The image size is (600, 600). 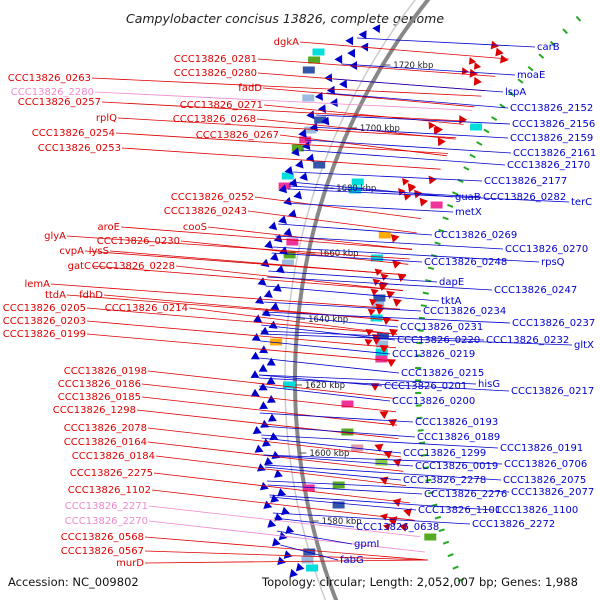 What do you see at coordinates (531, 75) in the screenshot?
I see `gene-label: moaE` at bounding box center [531, 75].